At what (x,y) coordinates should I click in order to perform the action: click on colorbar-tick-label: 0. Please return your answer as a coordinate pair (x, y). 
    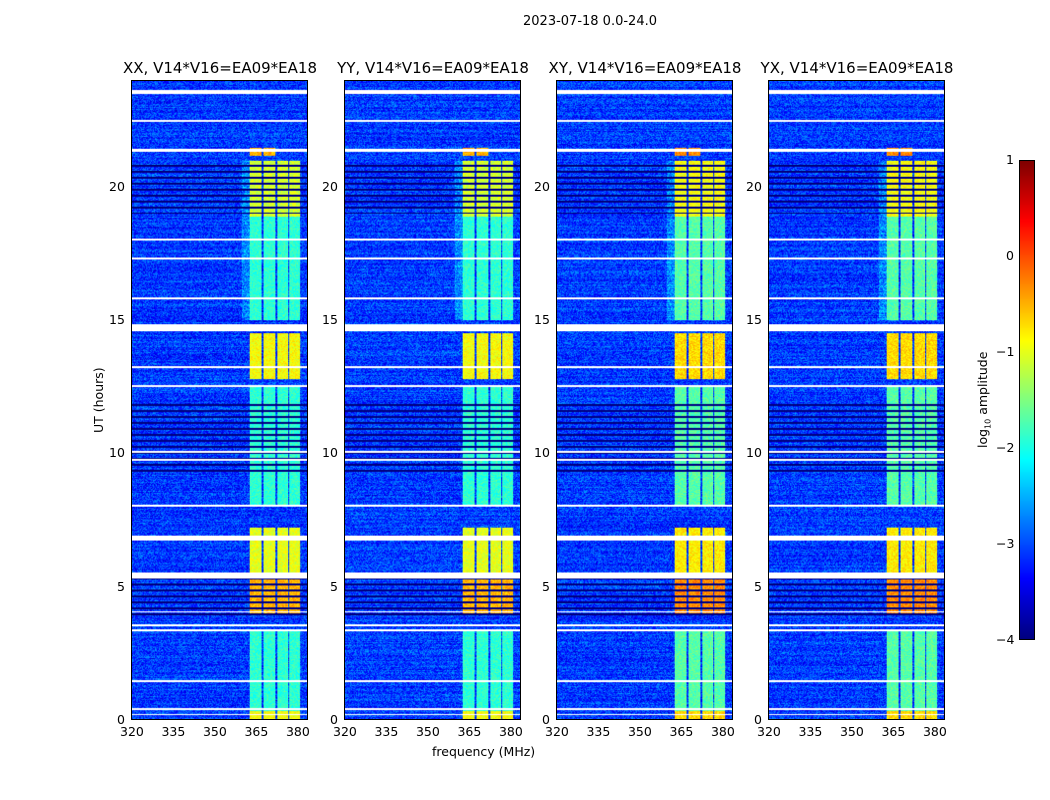
    Looking at the image, I should click on (1010, 255).